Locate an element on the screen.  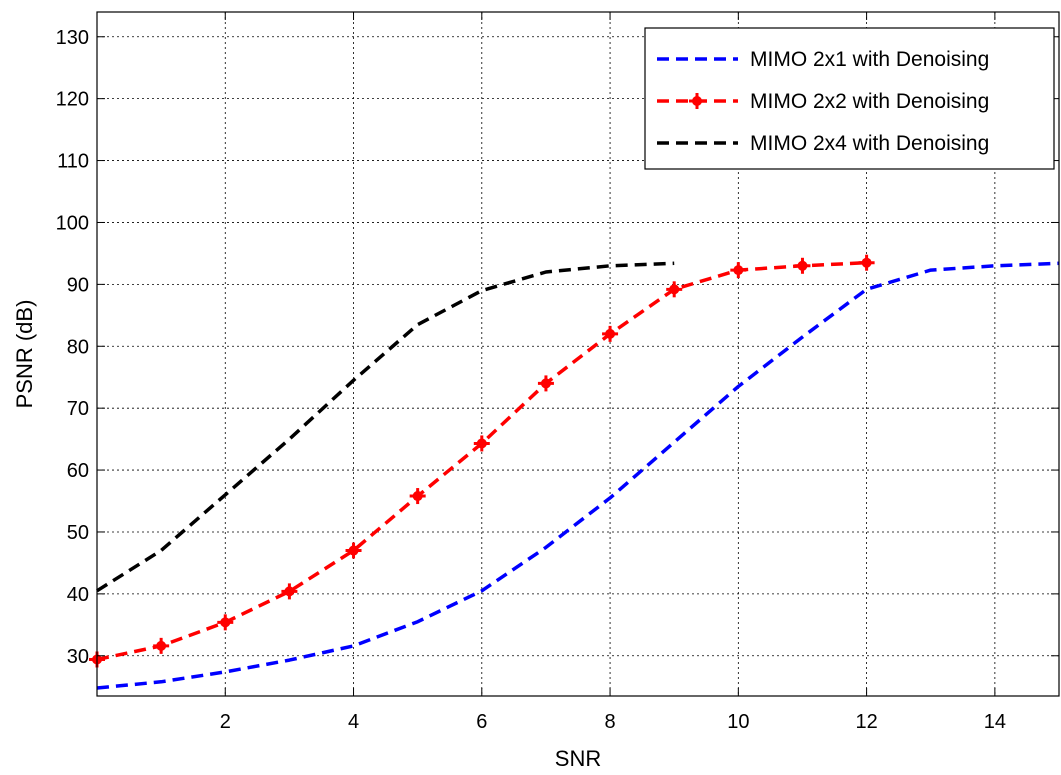
y-tick-label: 110 is located at coordinates (73, 162).